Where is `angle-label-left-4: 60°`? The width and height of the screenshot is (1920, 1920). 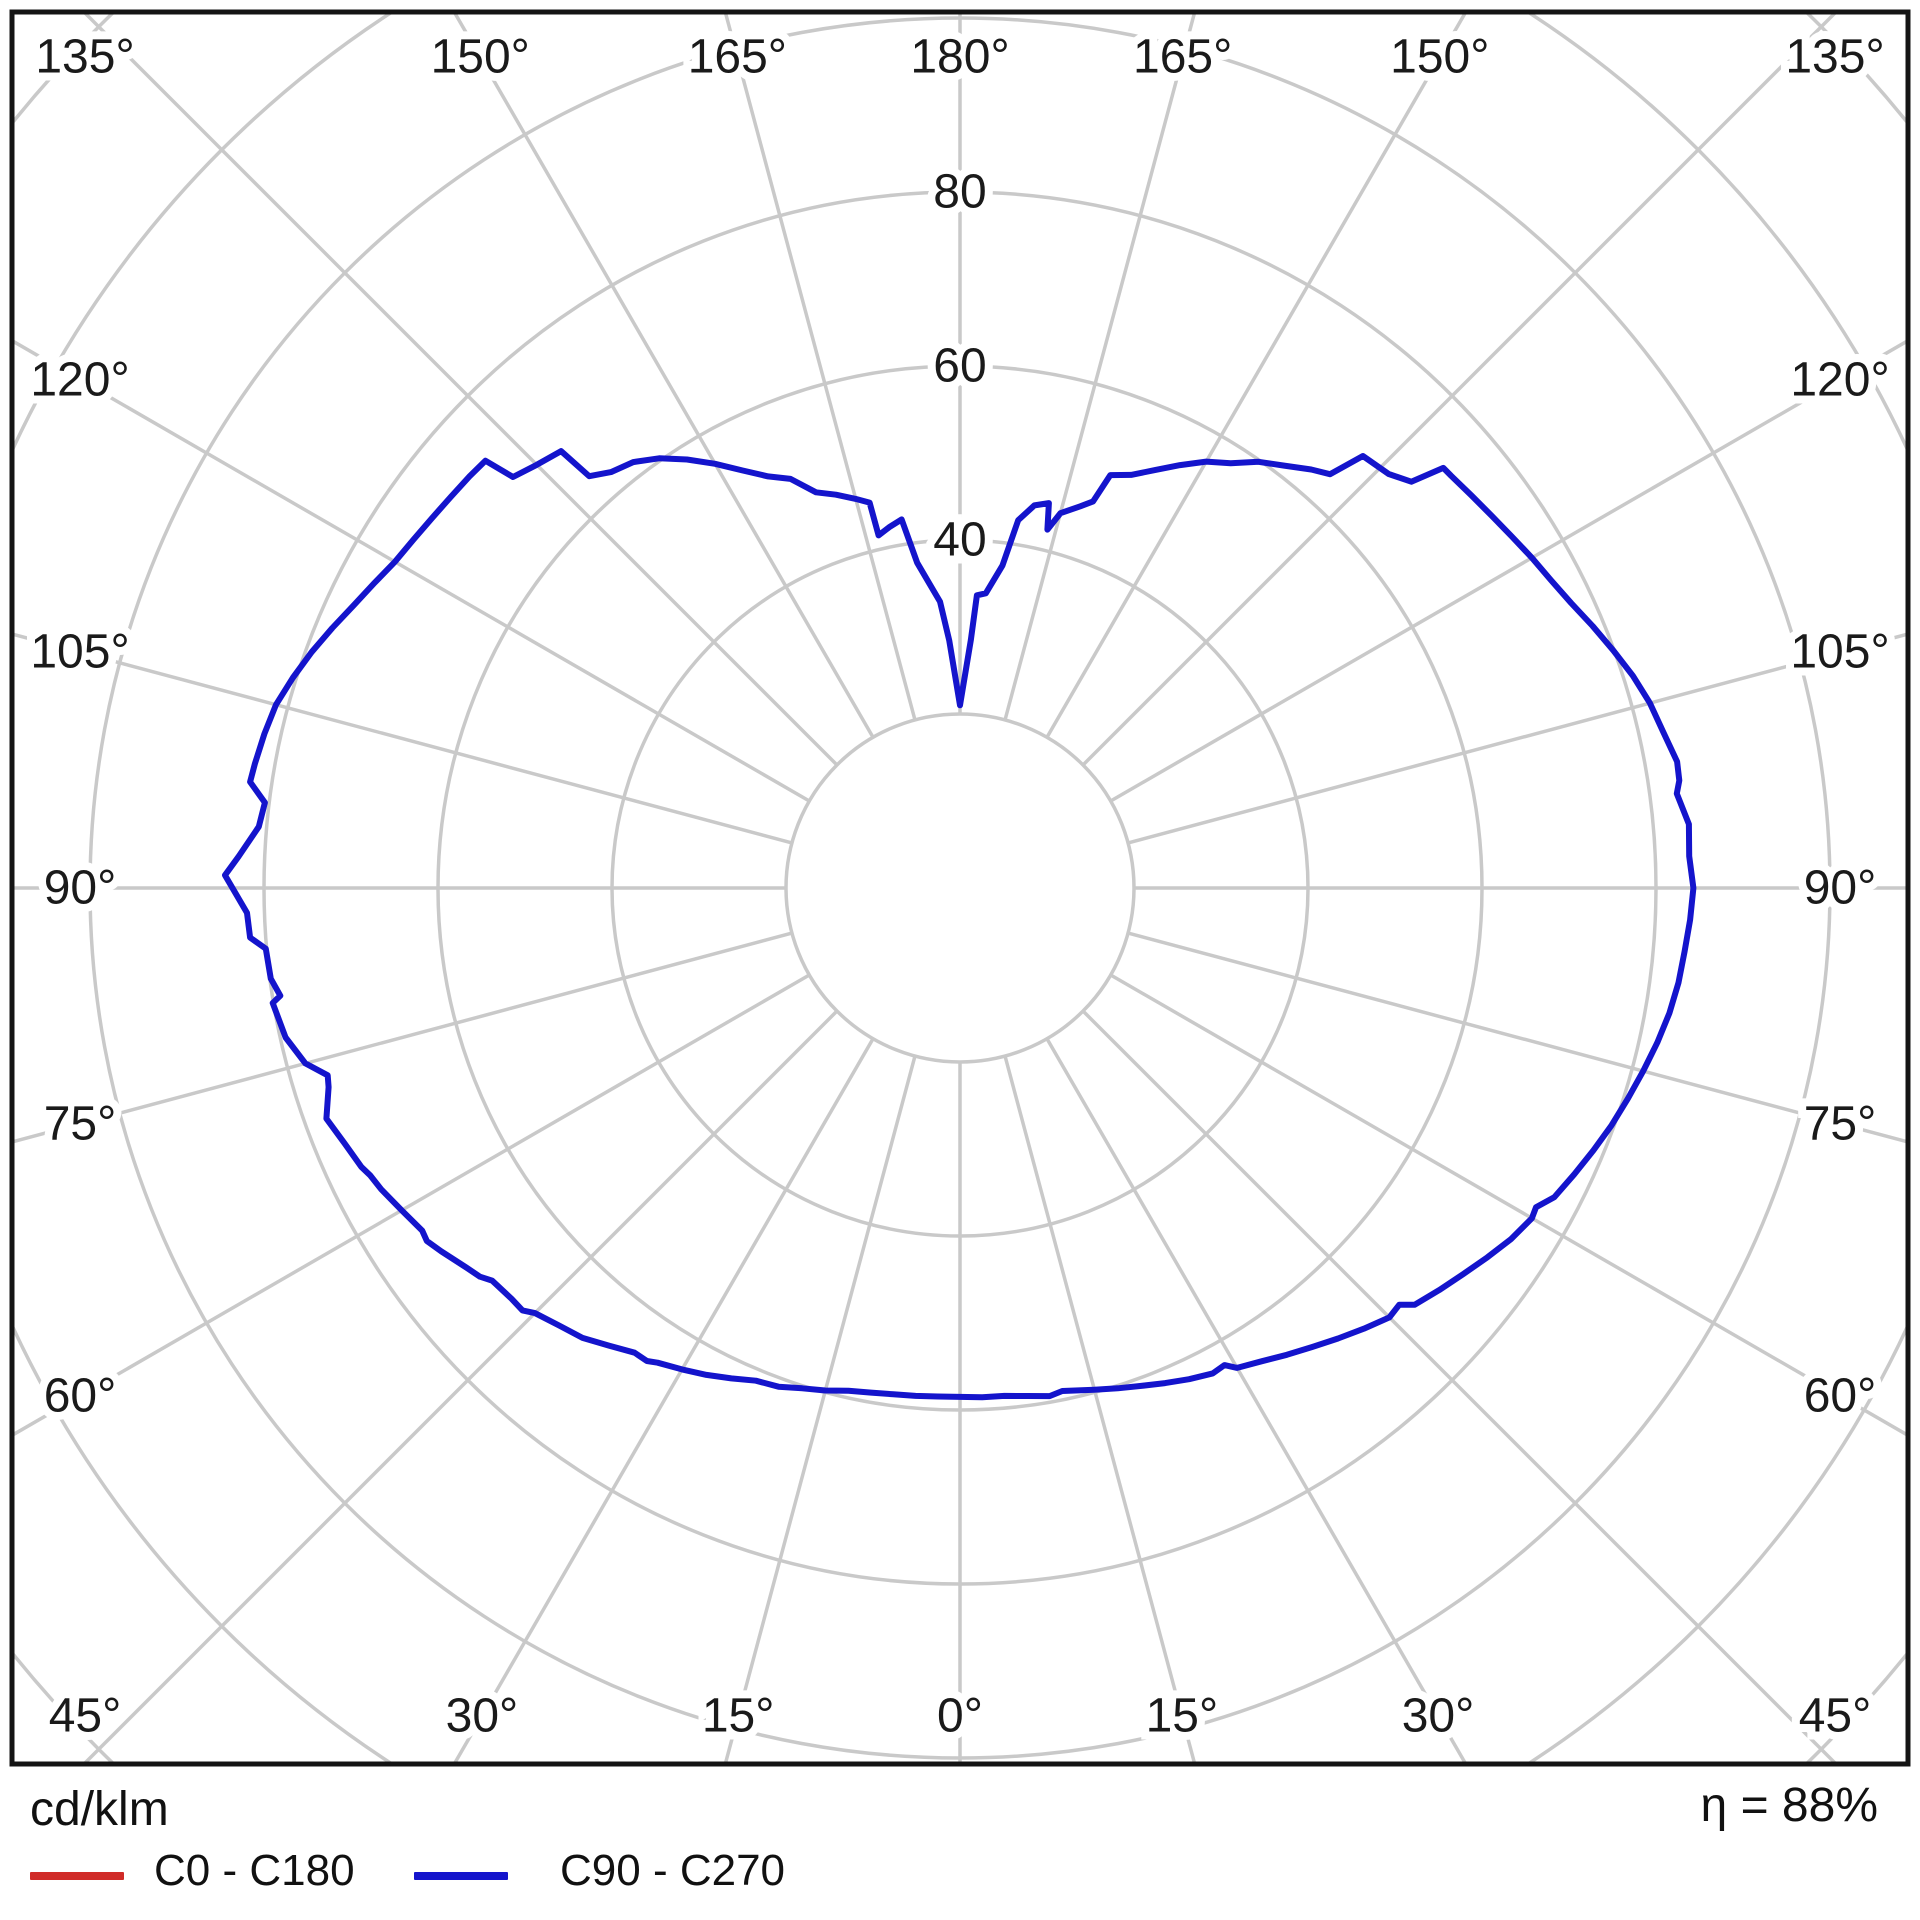 angle-label-left-4: 60° is located at coordinates (80, 1396).